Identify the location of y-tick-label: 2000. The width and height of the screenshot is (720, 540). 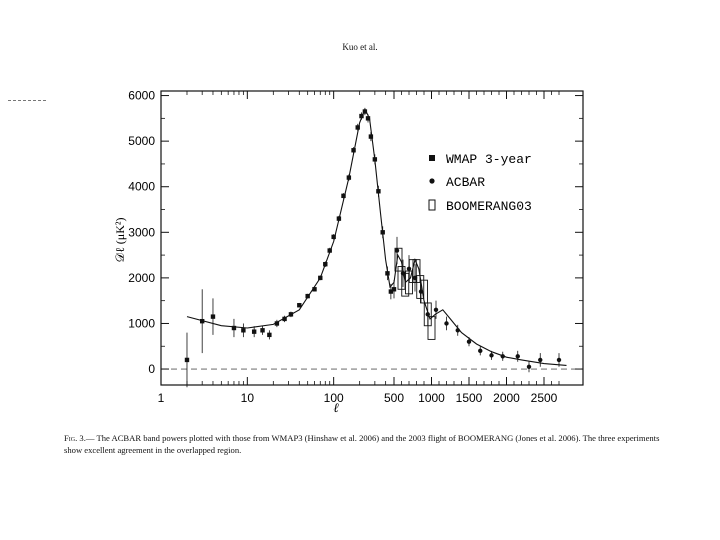
(141, 278).